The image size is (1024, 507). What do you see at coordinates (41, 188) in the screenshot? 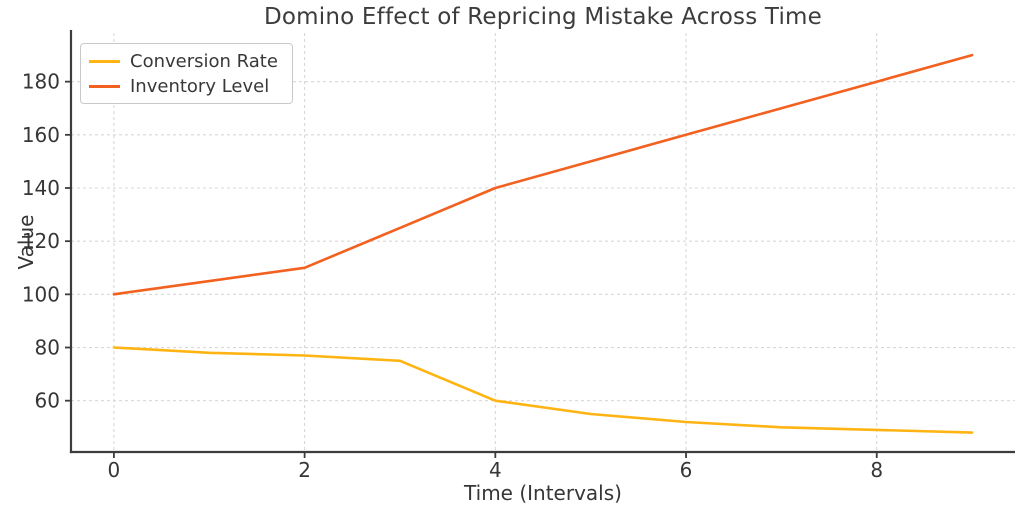
I see `y-tick-label: 140` at bounding box center [41, 188].